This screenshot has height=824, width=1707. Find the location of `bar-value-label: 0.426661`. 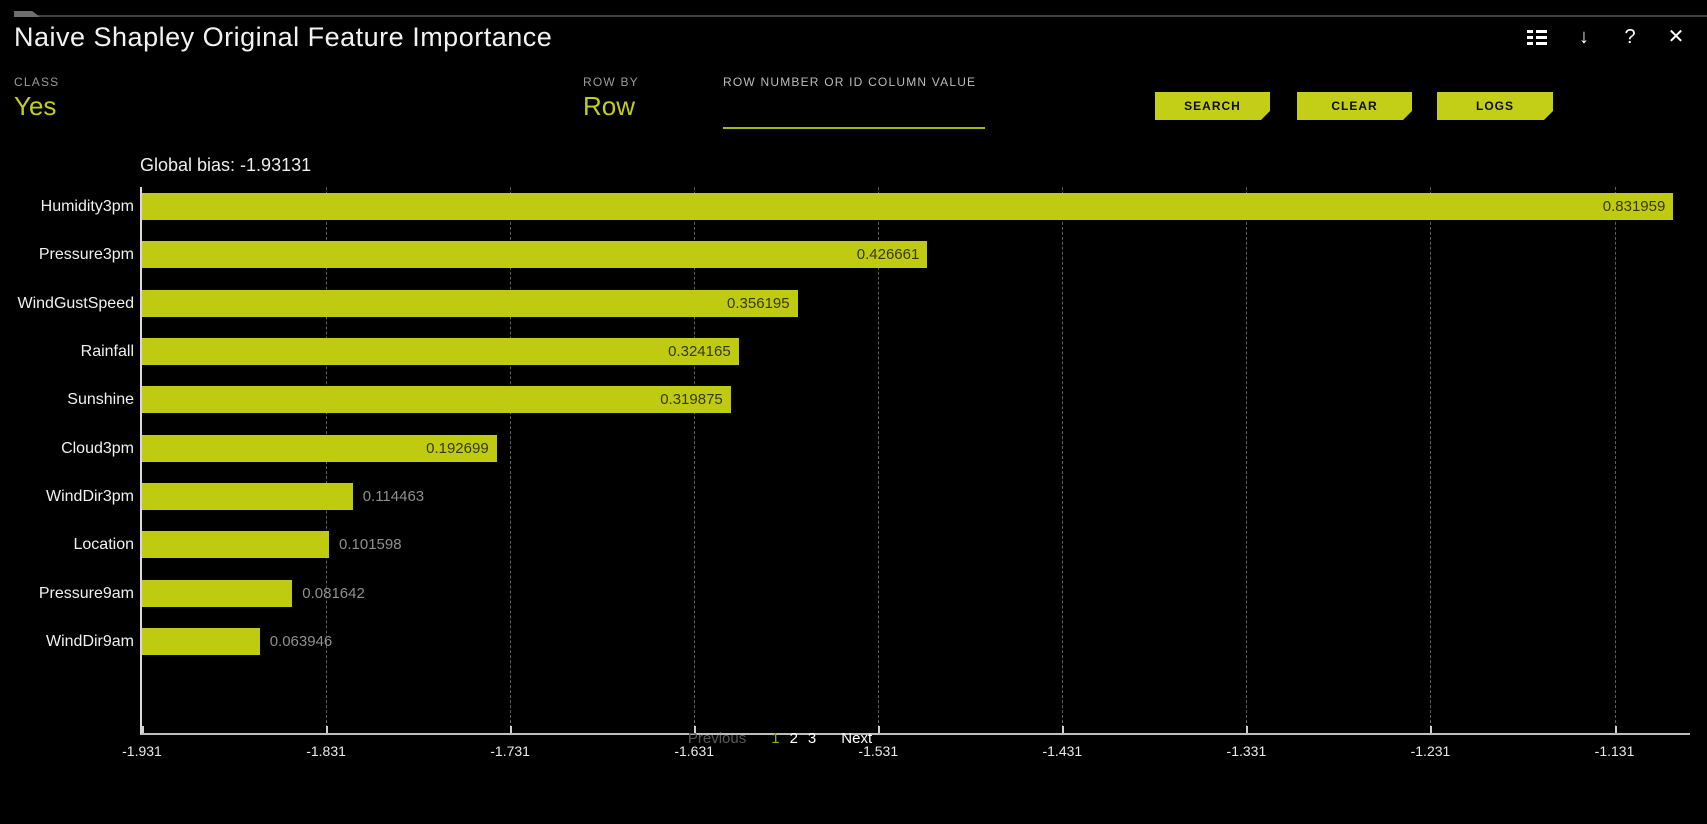

bar-value-label: 0.426661 is located at coordinates (888, 255).